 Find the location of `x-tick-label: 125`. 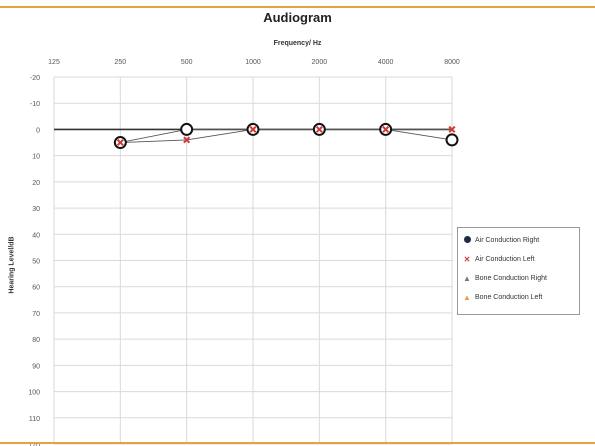

x-tick-label: 125 is located at coordinates (54, 62).